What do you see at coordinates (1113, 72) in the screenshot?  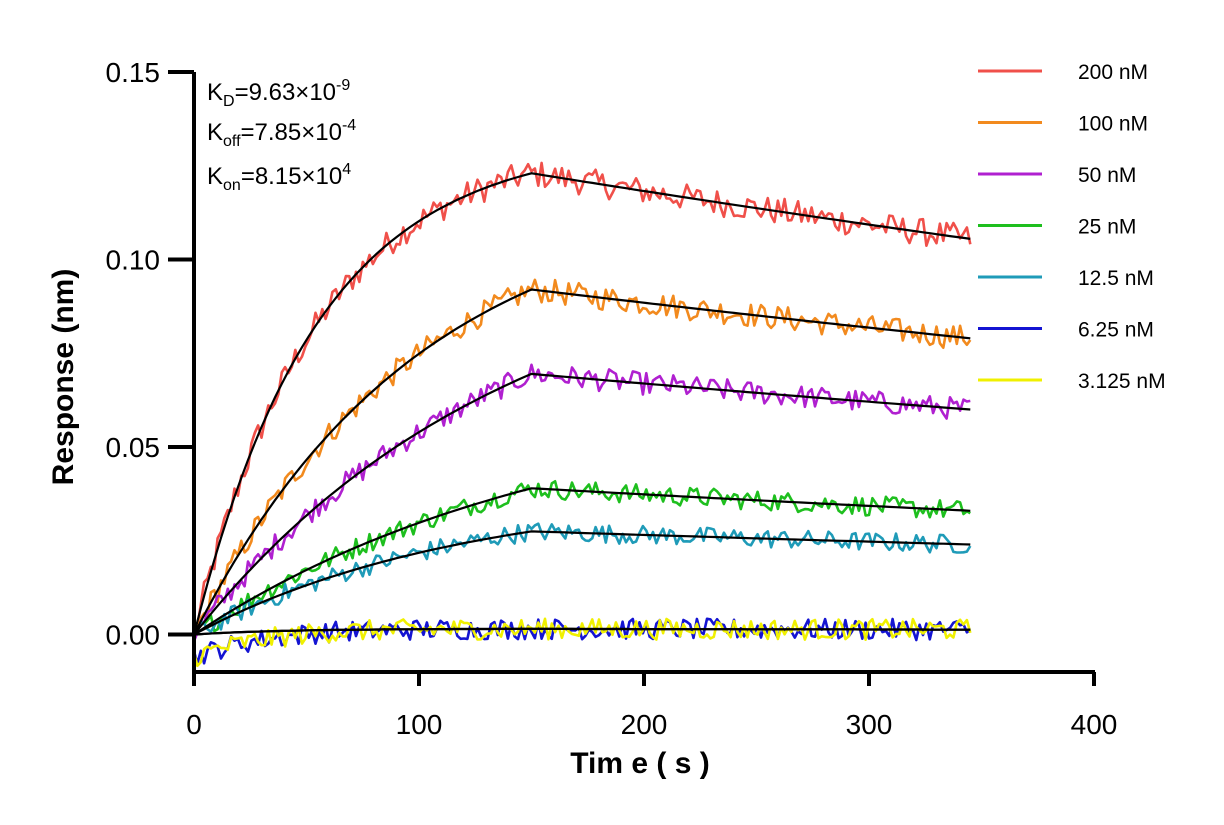 I see `legend-label: 200 nM` at bounding box center [1113, 72].